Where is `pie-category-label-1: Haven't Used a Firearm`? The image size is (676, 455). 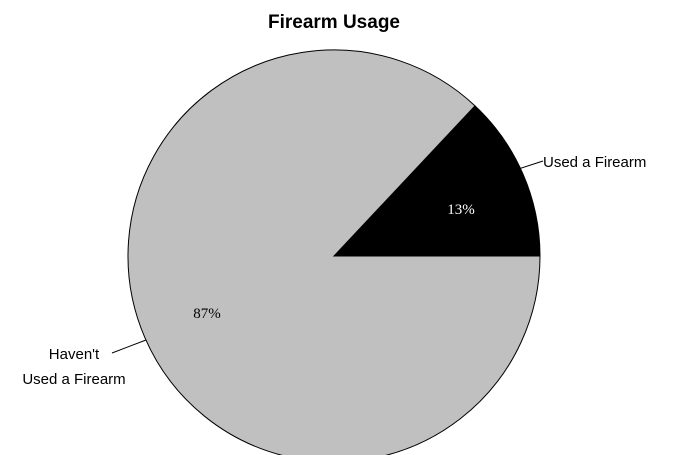
pie-category-label-1: Haven't Used a Firearm is located at coordinates (73, 367).